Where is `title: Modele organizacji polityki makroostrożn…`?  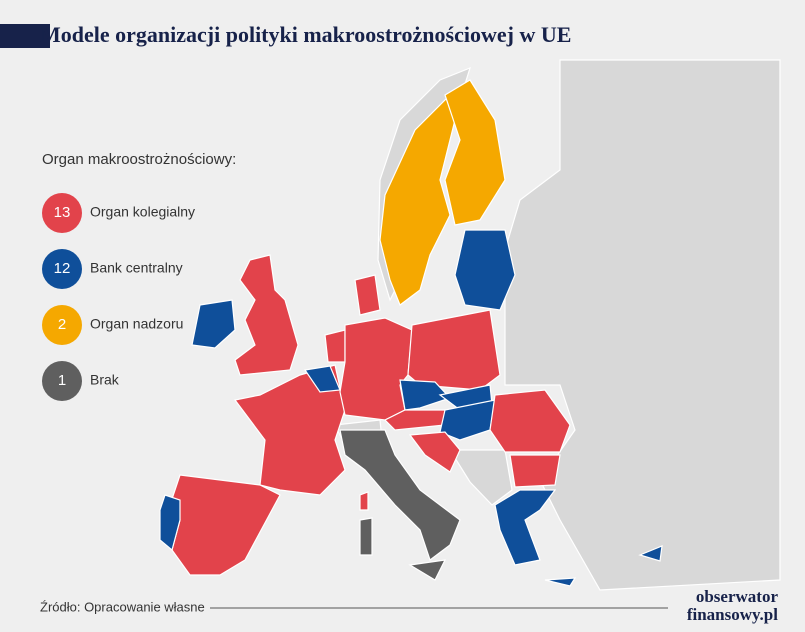 title: Modele organizacji polityki makroostrożn… is located at coordinates (305, 34).